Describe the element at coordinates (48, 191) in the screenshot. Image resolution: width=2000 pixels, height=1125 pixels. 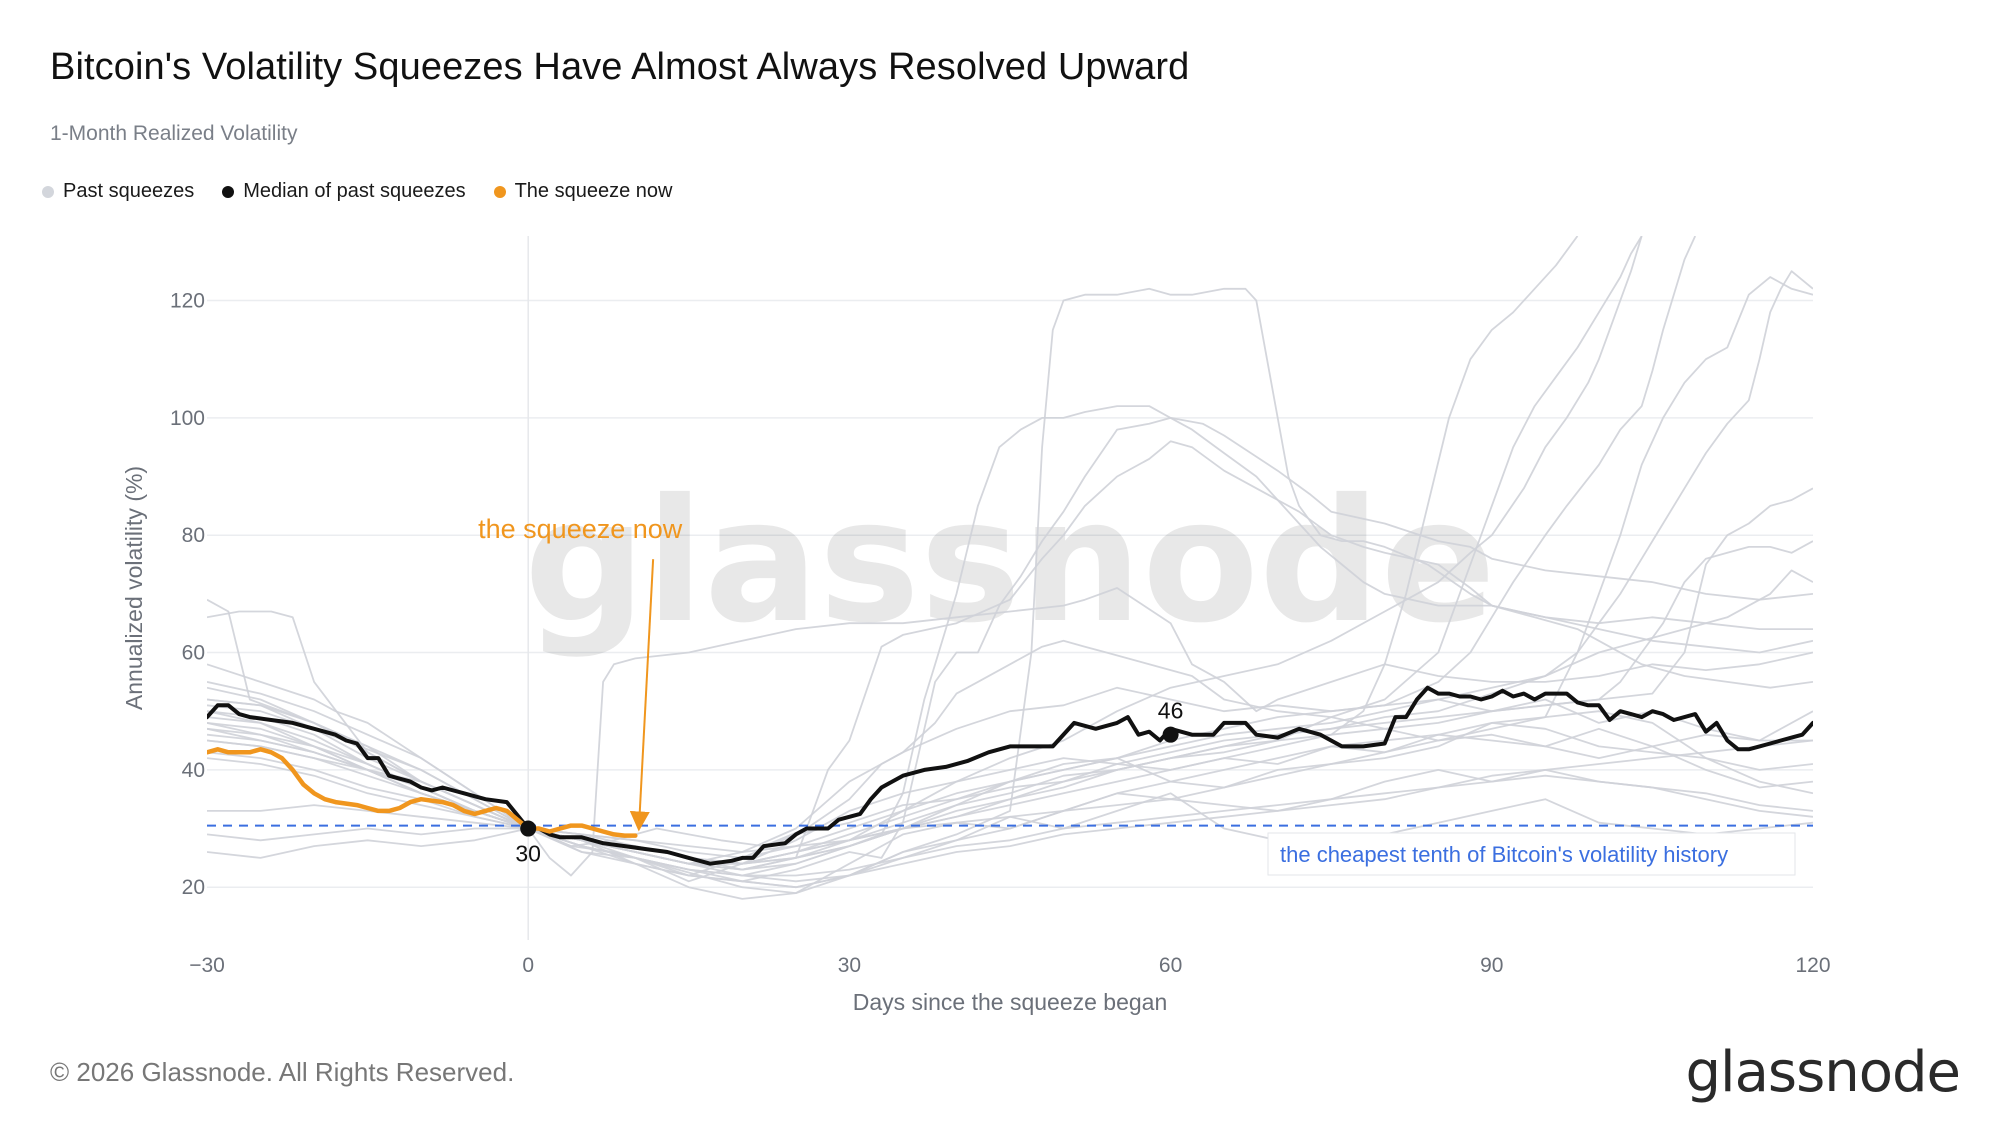
I see `legend-swatch-past-squeezes` at that location.